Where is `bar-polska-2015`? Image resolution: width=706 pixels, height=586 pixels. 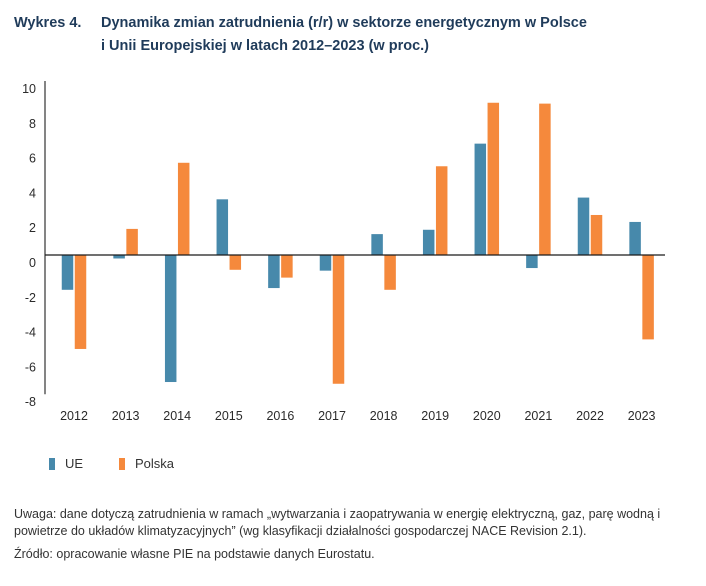 bar-polska-2015 is located at coordinates (235, 262).